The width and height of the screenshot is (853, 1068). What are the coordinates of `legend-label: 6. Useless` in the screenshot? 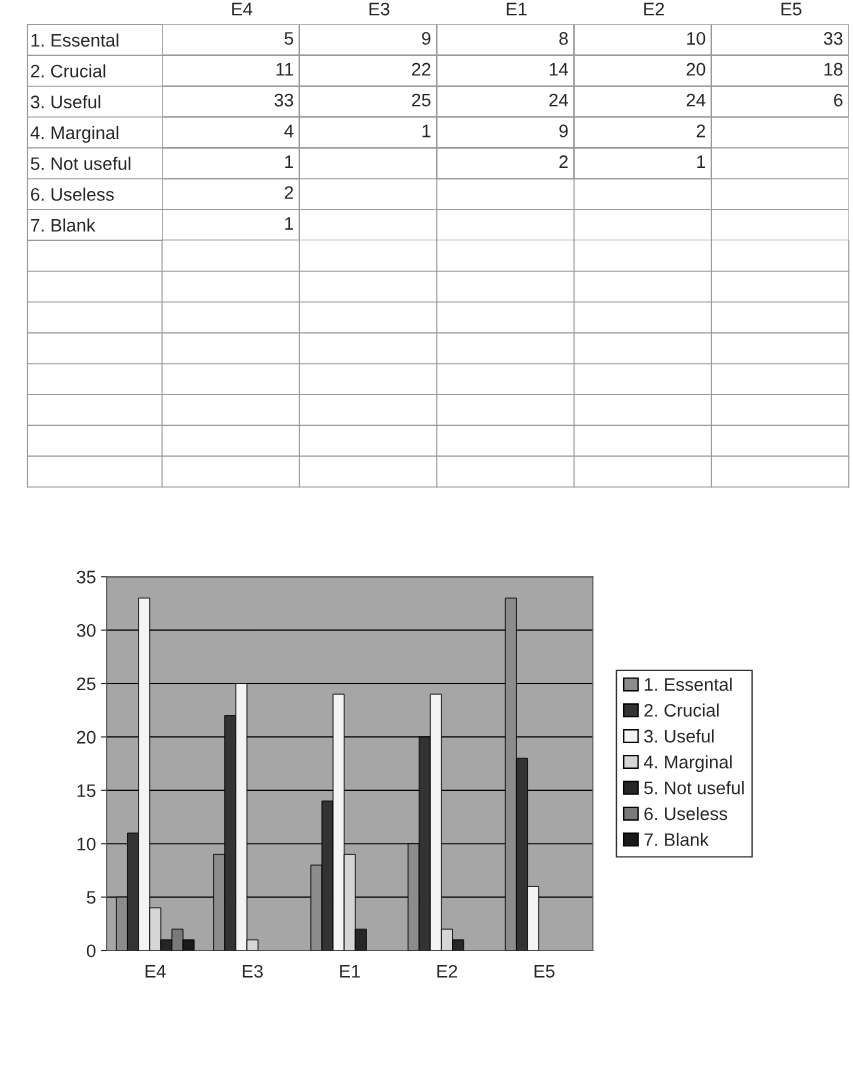 It's located at (686, 813).